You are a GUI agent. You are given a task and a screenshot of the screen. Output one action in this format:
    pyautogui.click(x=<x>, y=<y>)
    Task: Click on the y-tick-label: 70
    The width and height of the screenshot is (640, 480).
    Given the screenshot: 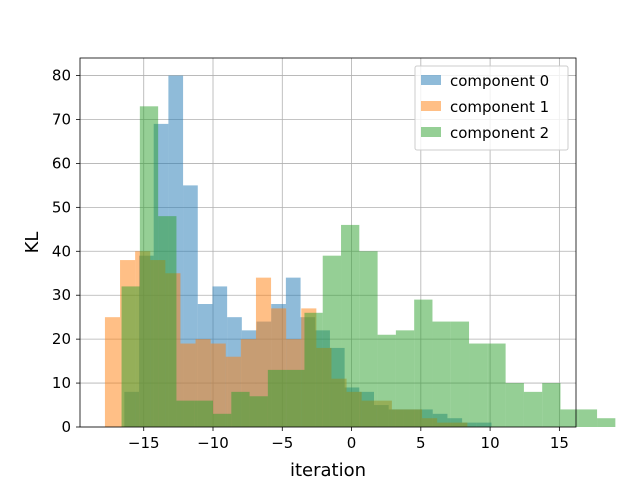 What is the action you would take?
    pyautogui.click(x=61, y=120)
    